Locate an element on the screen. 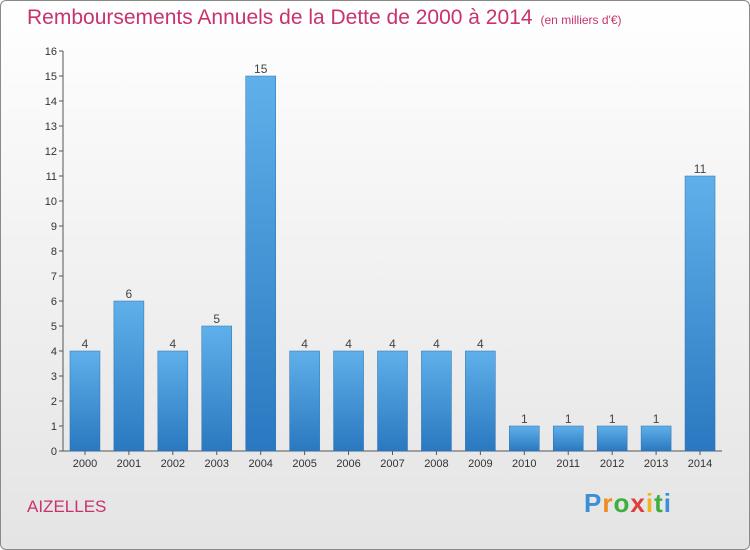 The width and height of the screenshot is (750, 550). x-tick-label: 2001 is located at coordinates (129, 464).